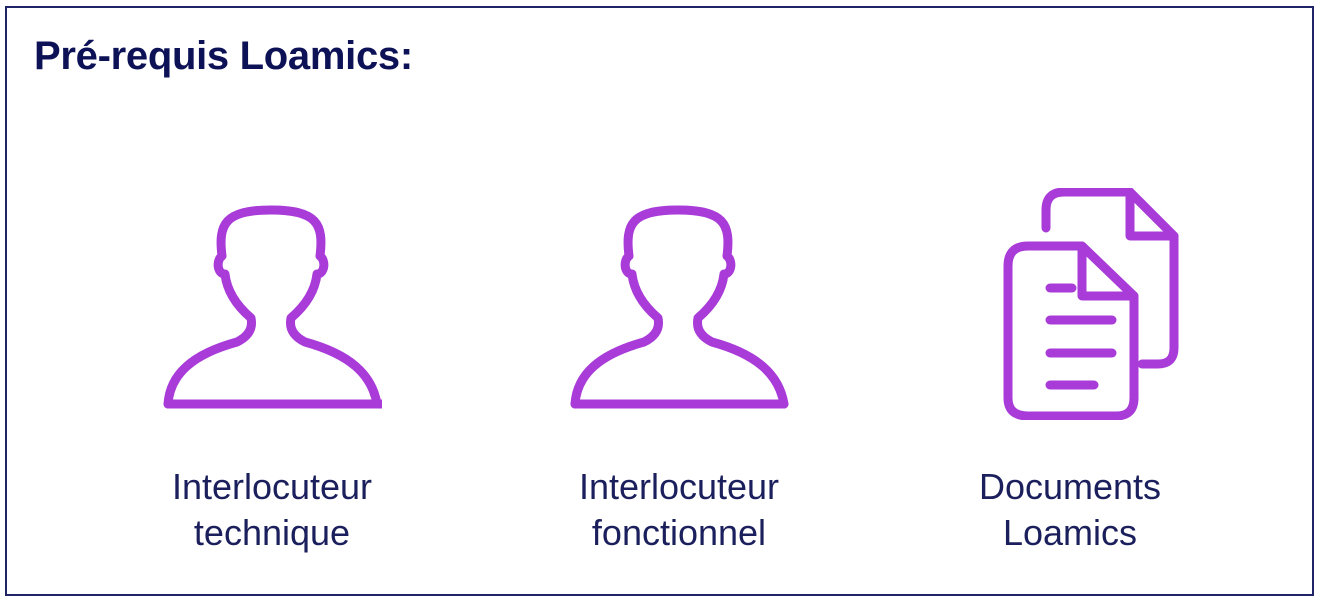 This screenshot has height=606, width=1323. I want to click on prerequisite-item-technical-contact: Interlocuteur technique, so click(272, 373).